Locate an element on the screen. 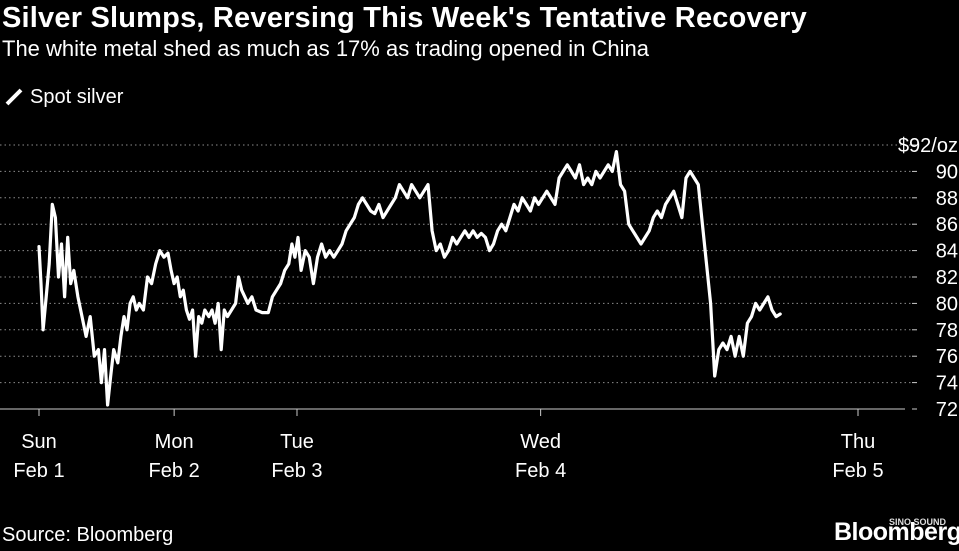 Image resolution: width=959 pixels, height=551 pixels. legend-label: Spot silver is located at coordinates (77, 96).